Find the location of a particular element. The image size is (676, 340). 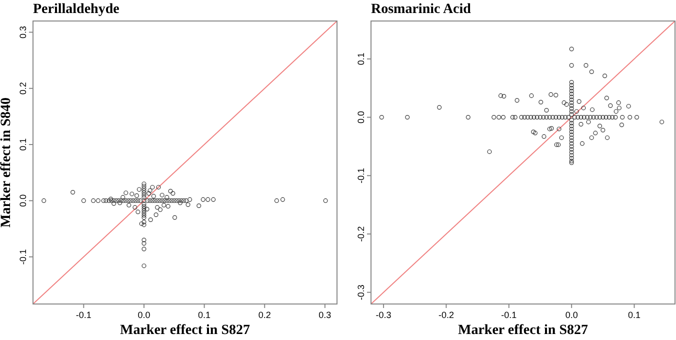

y-tick-label: 0.2 is located at coordinates (23, 88).